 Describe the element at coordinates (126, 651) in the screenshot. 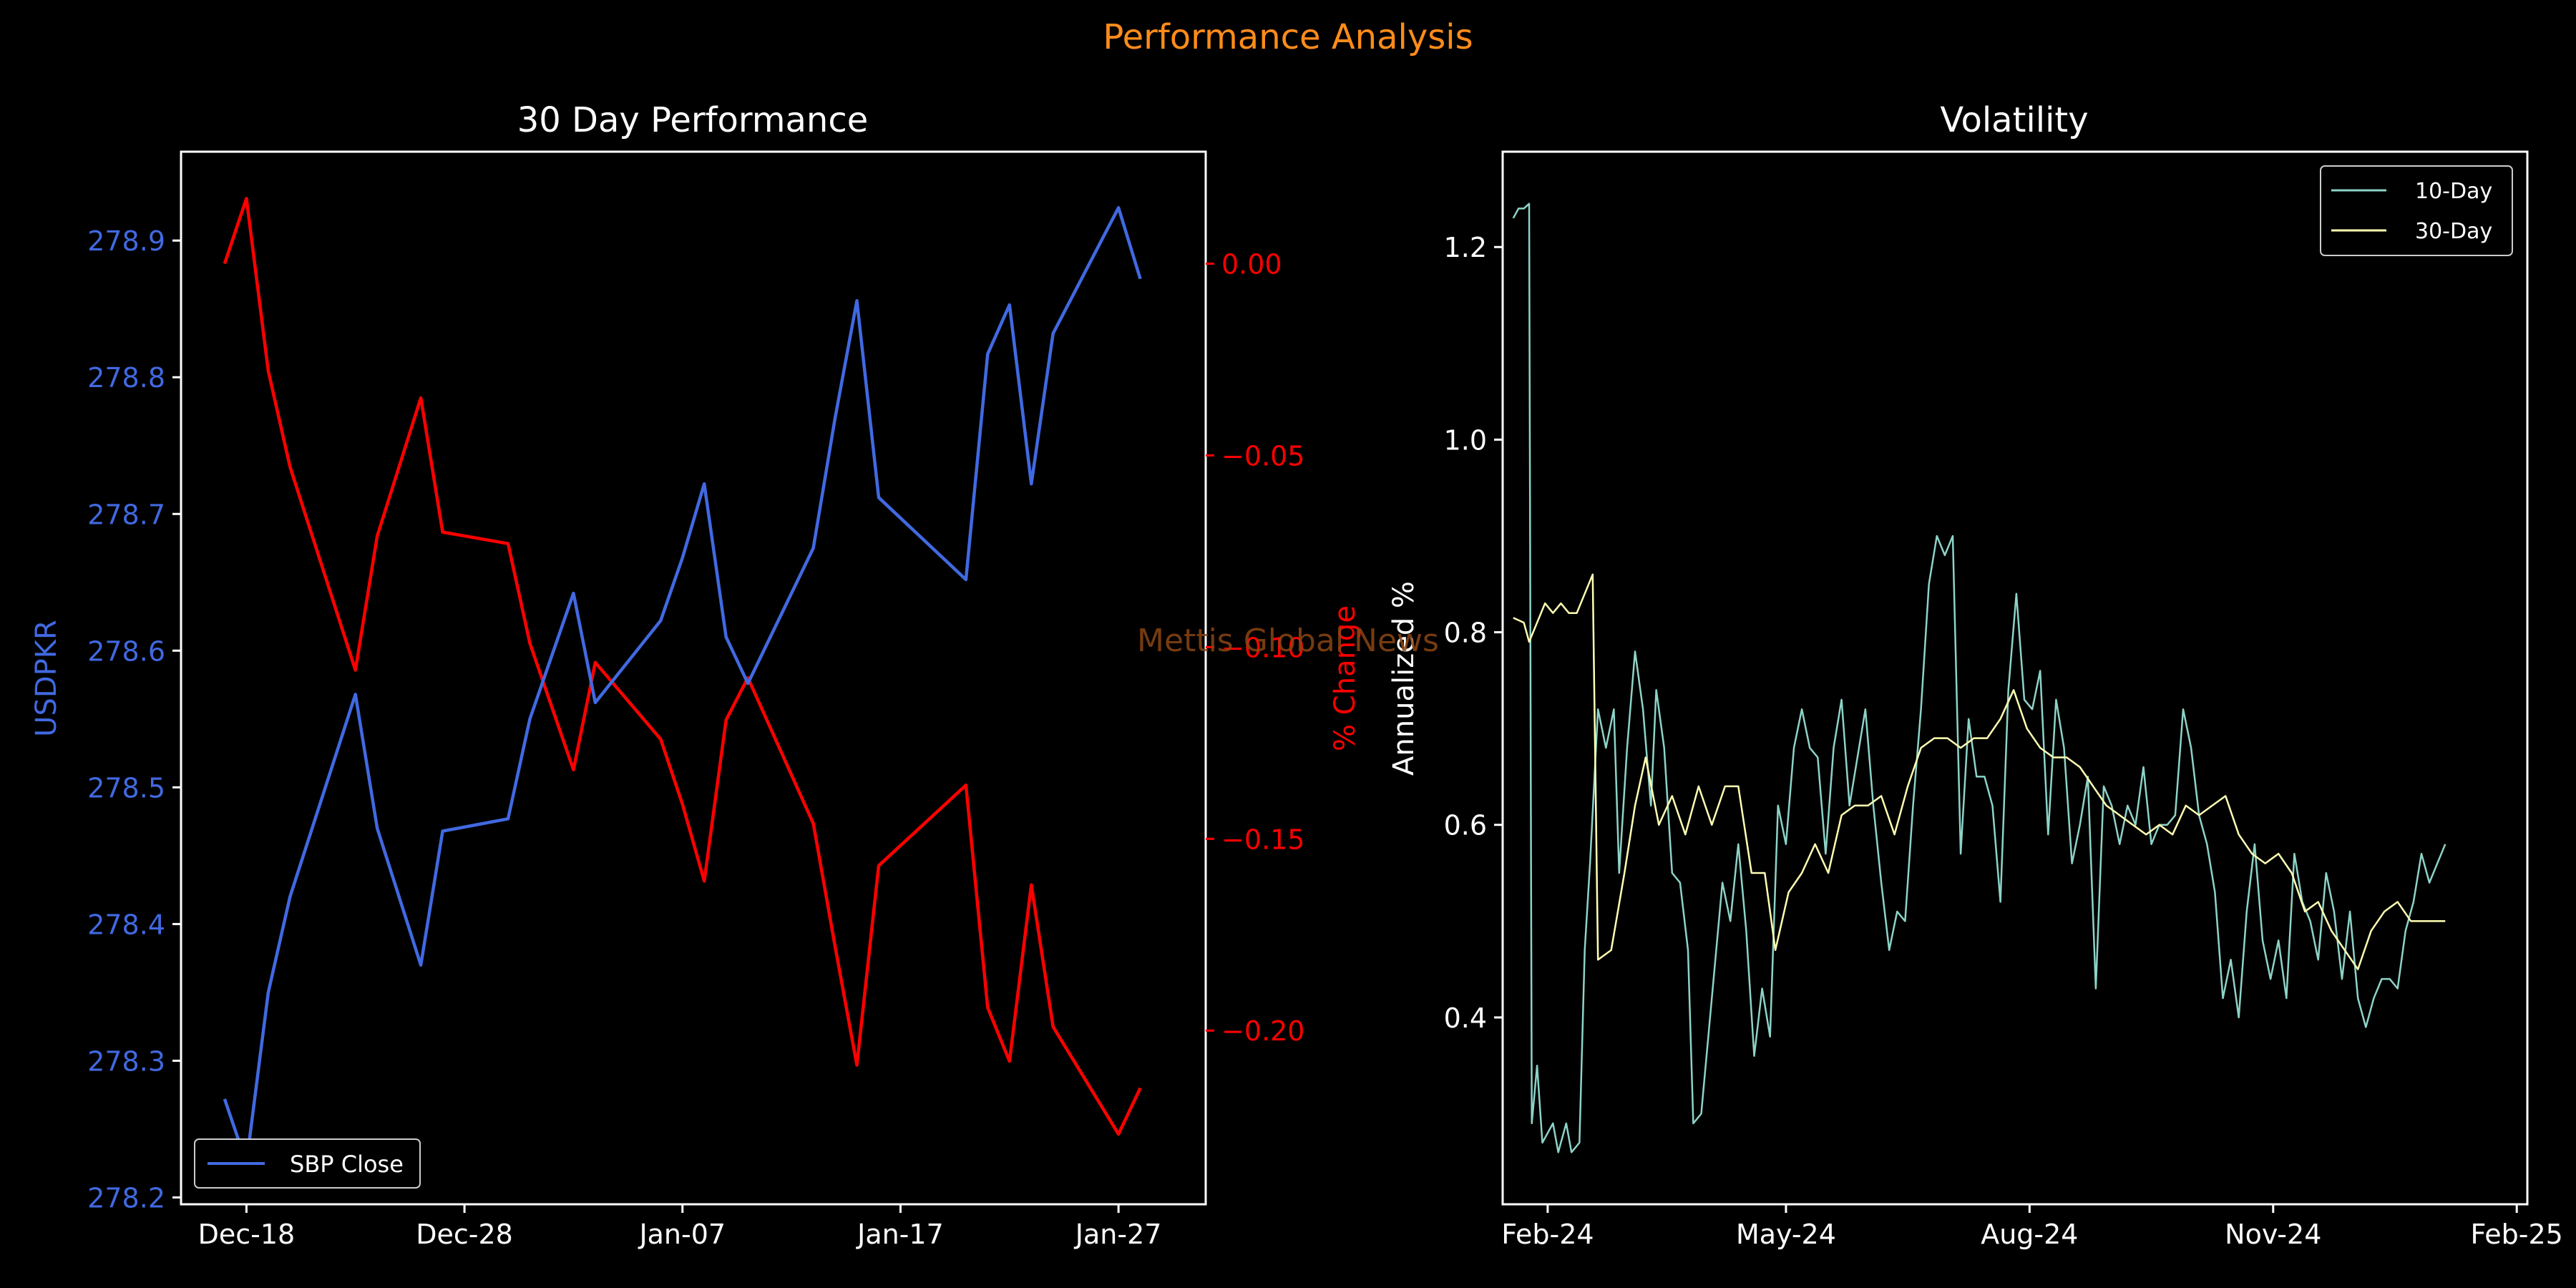

I see `chart1-ytick-label: 278.6` at that location.